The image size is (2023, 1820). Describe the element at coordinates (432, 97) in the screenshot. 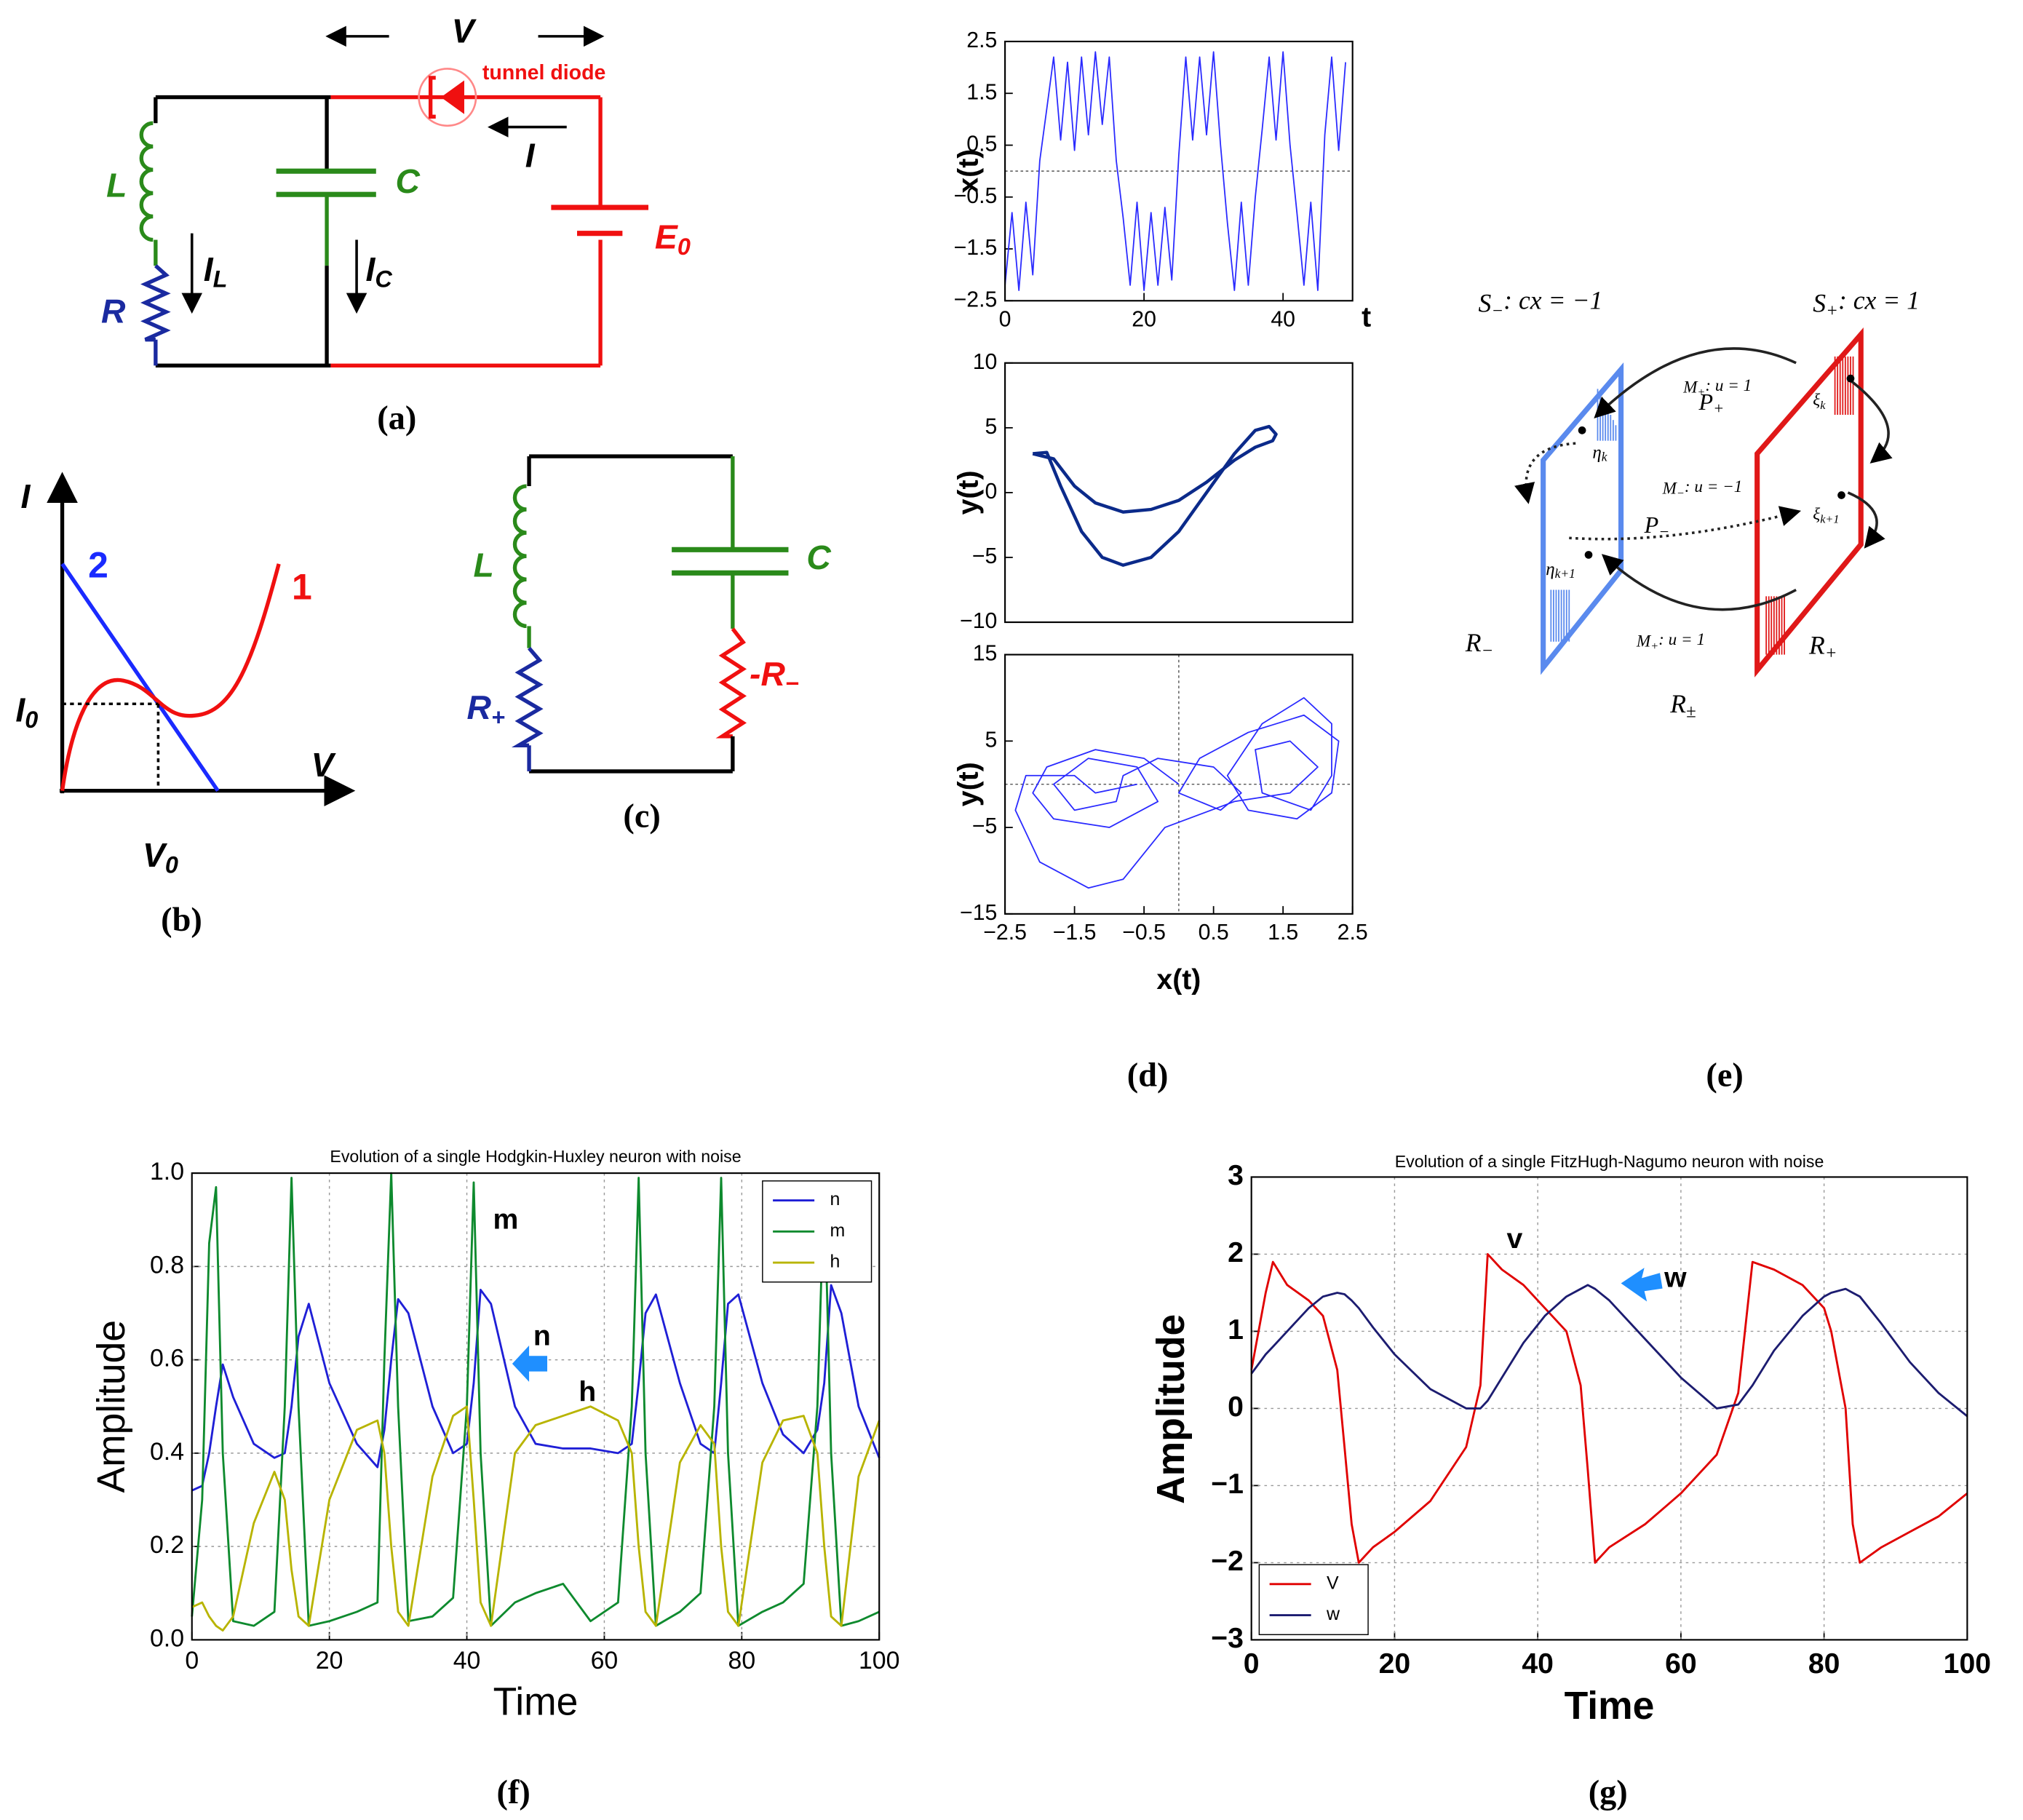

I see `diode-bar` at that location.